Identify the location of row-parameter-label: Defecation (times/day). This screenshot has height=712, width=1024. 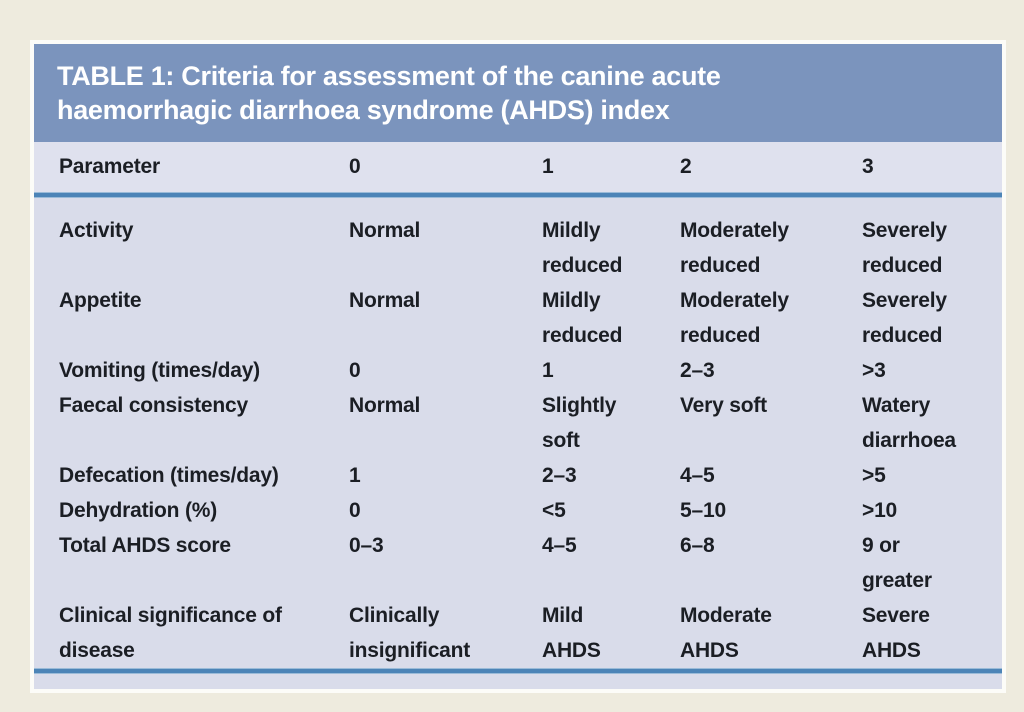
(169, 475).